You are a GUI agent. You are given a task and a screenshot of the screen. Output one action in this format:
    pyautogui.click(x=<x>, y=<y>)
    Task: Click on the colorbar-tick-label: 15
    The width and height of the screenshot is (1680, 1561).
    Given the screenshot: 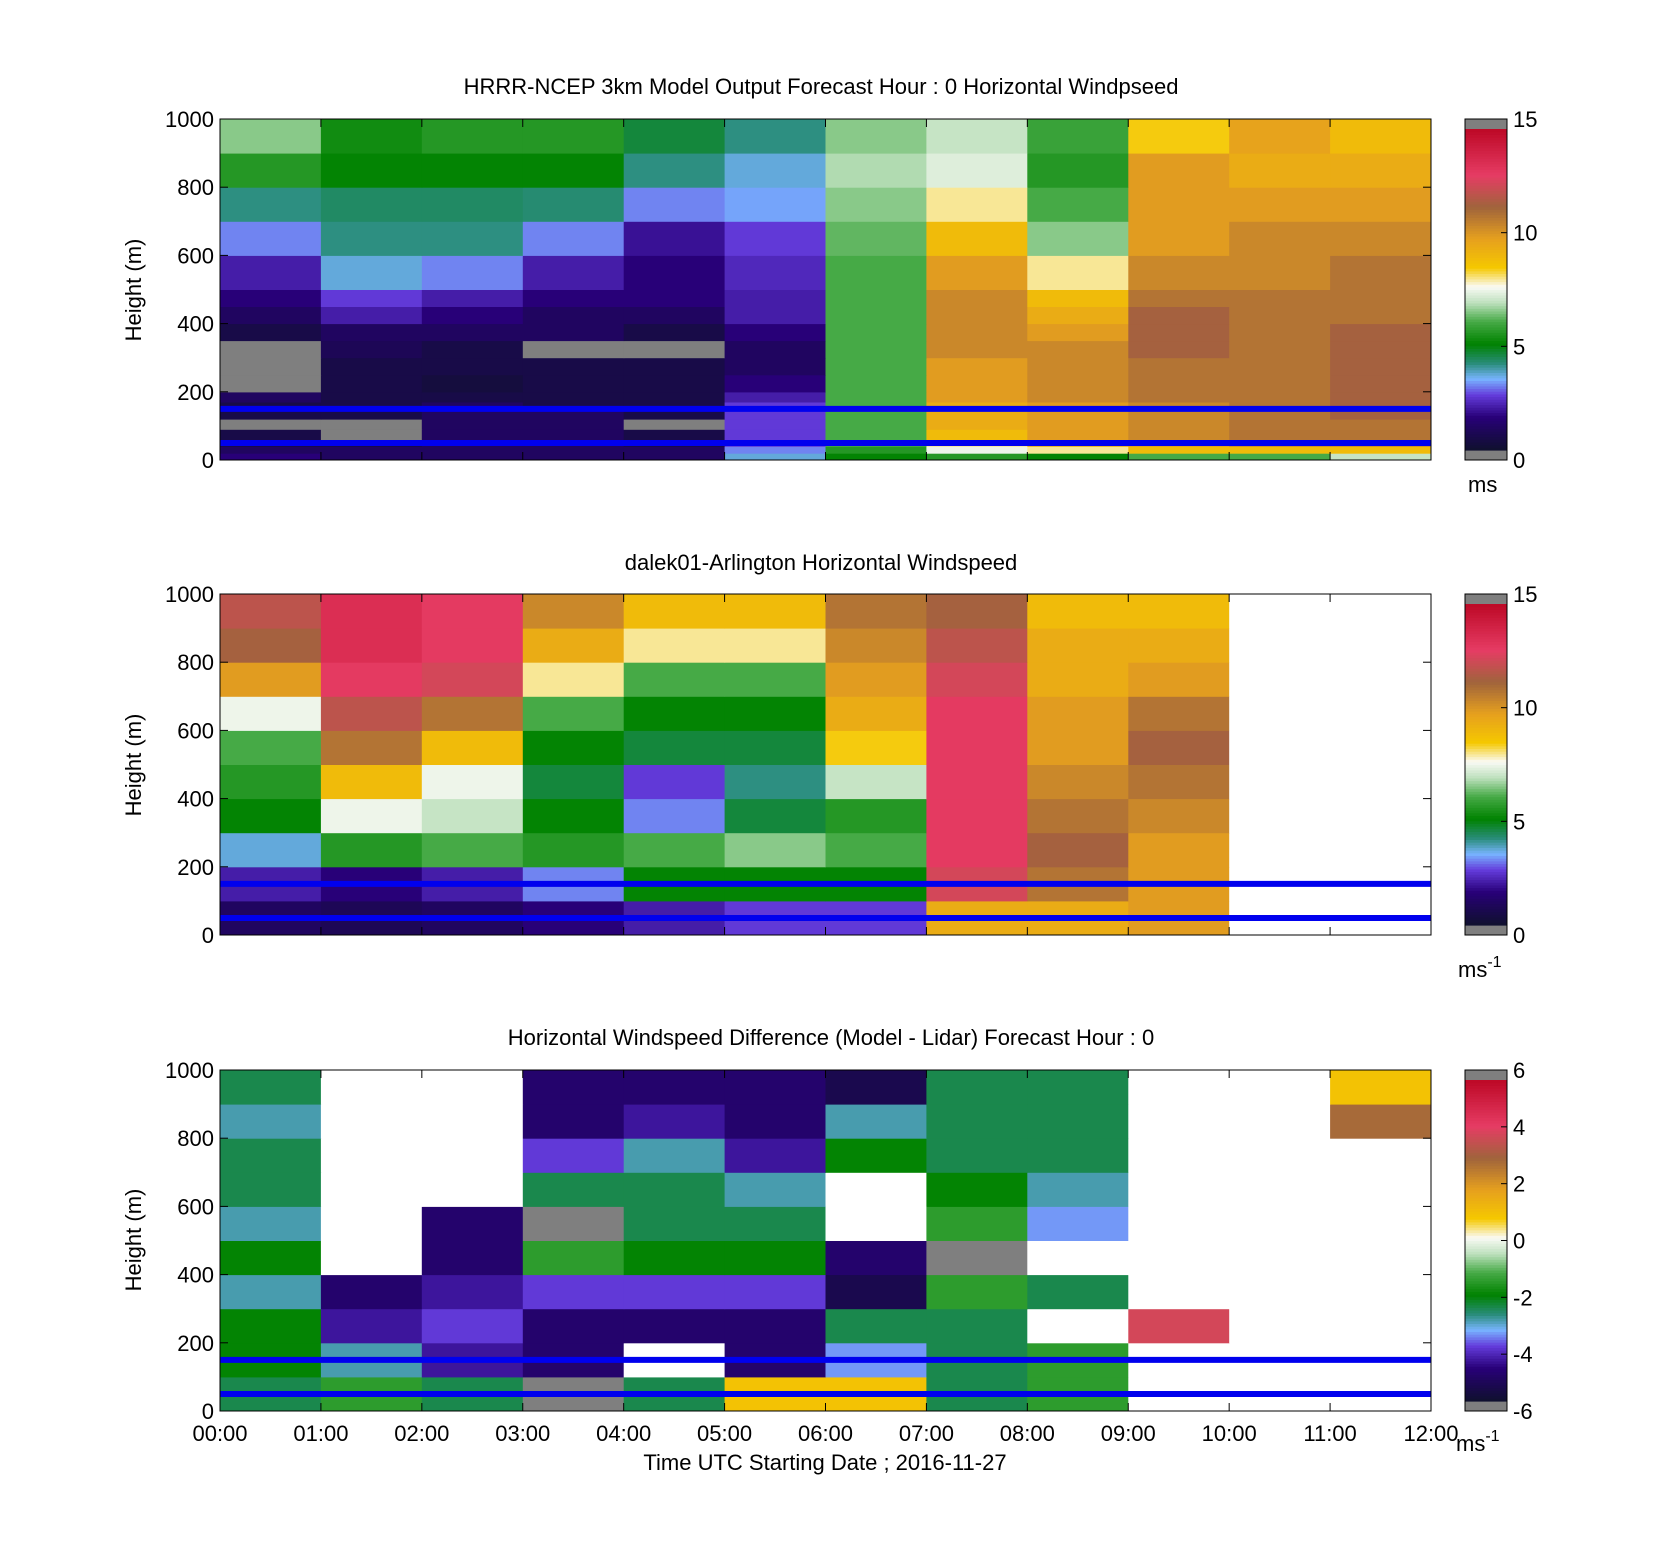 What is the action you would take?
    pyautogui.click(x=1525, y=594)
    